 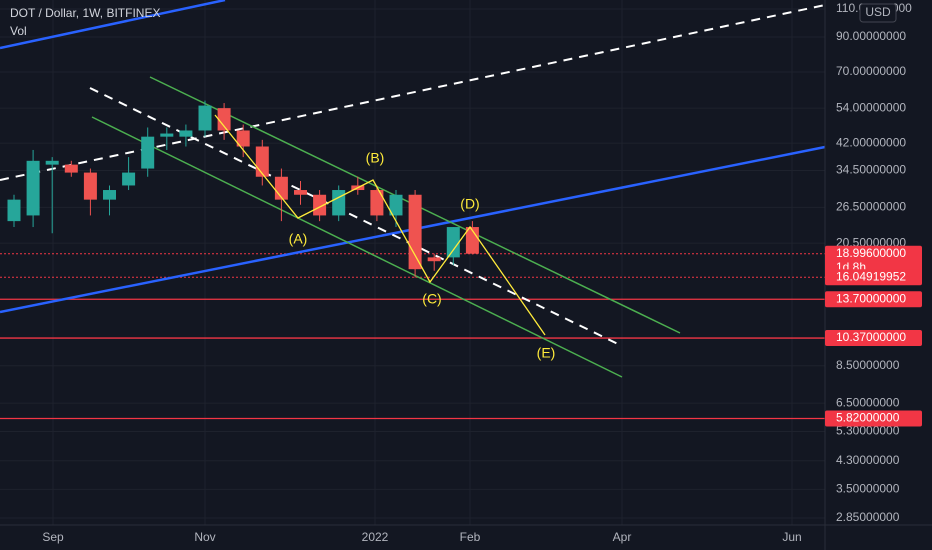 What do you see at coordinates (546, 353) in the screenshot?
I see `wave-label: (E)` at bounding box center [546, 353].